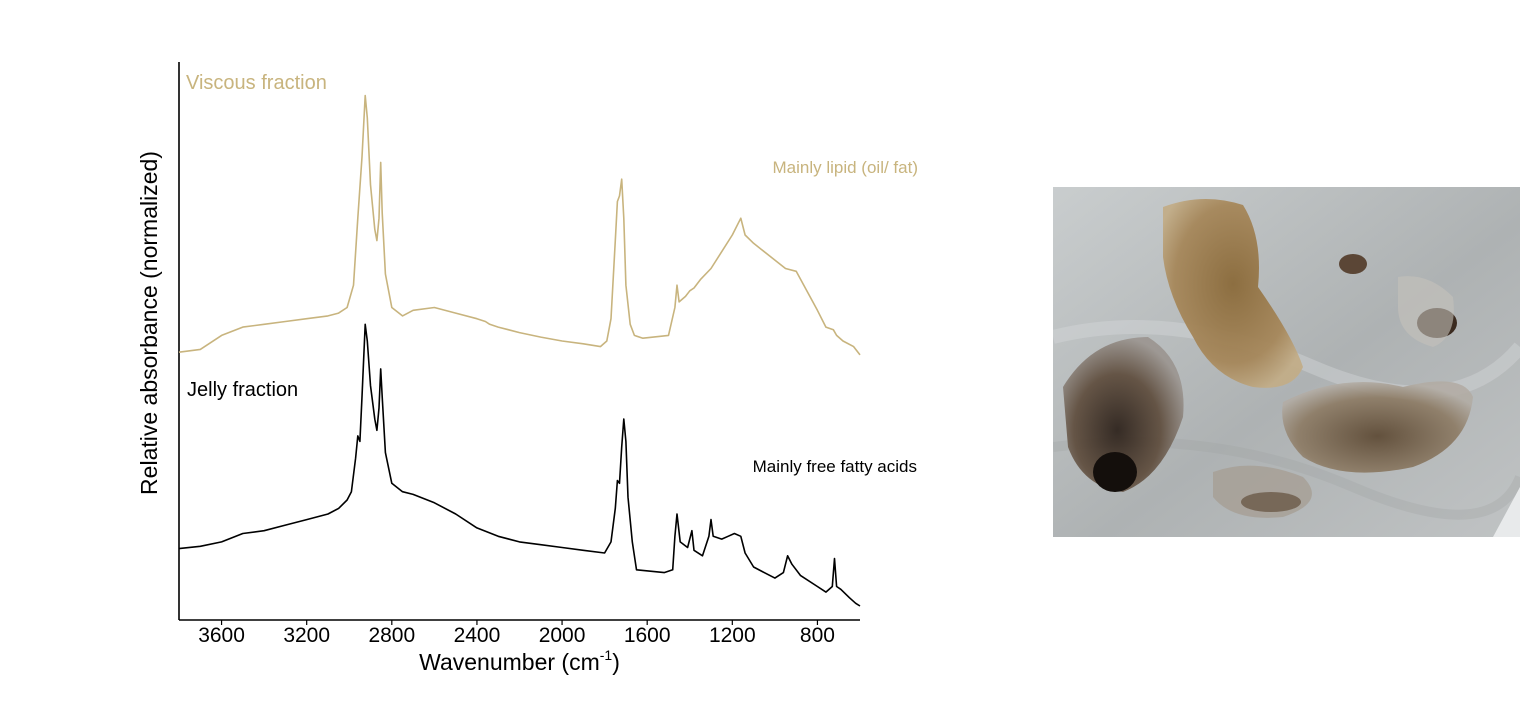  I want to click on series-name-label: Jelly fraction, so click(242, 390).